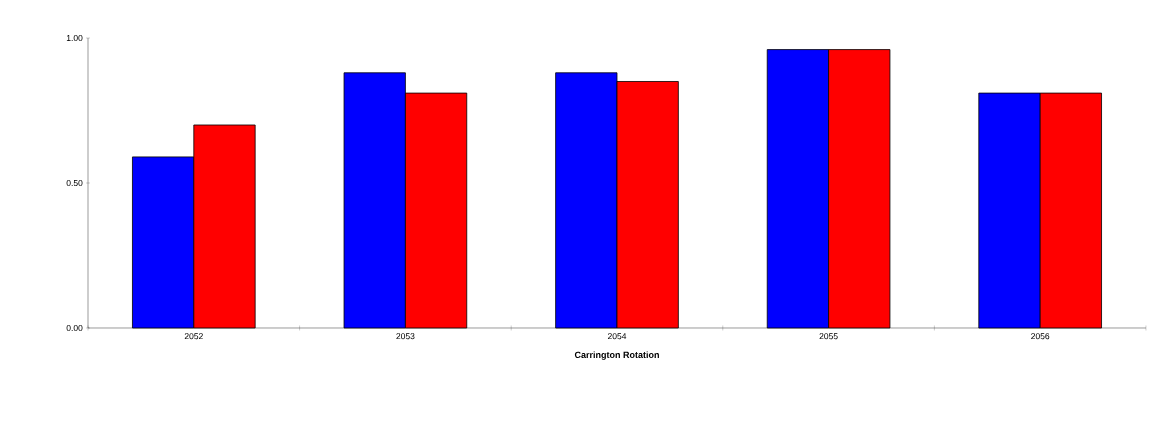  Describe the element at coordinates (74, 37) in the screenshot. I see `y-tick-label: 1.00` at that location.